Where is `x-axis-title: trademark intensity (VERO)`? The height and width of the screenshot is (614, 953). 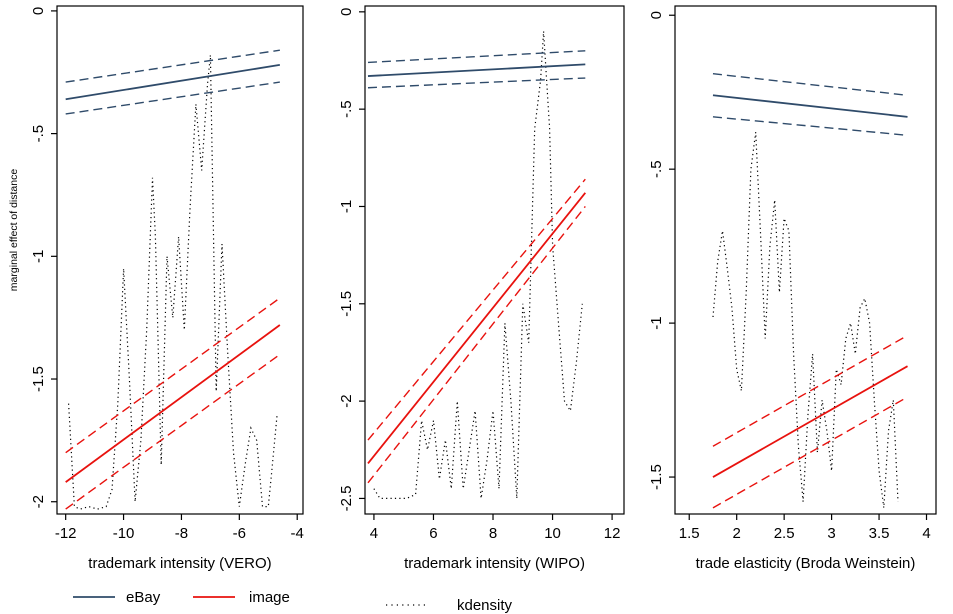
x-axis-title: trademark intensity (VERO) is located at coordinates (179, 563).